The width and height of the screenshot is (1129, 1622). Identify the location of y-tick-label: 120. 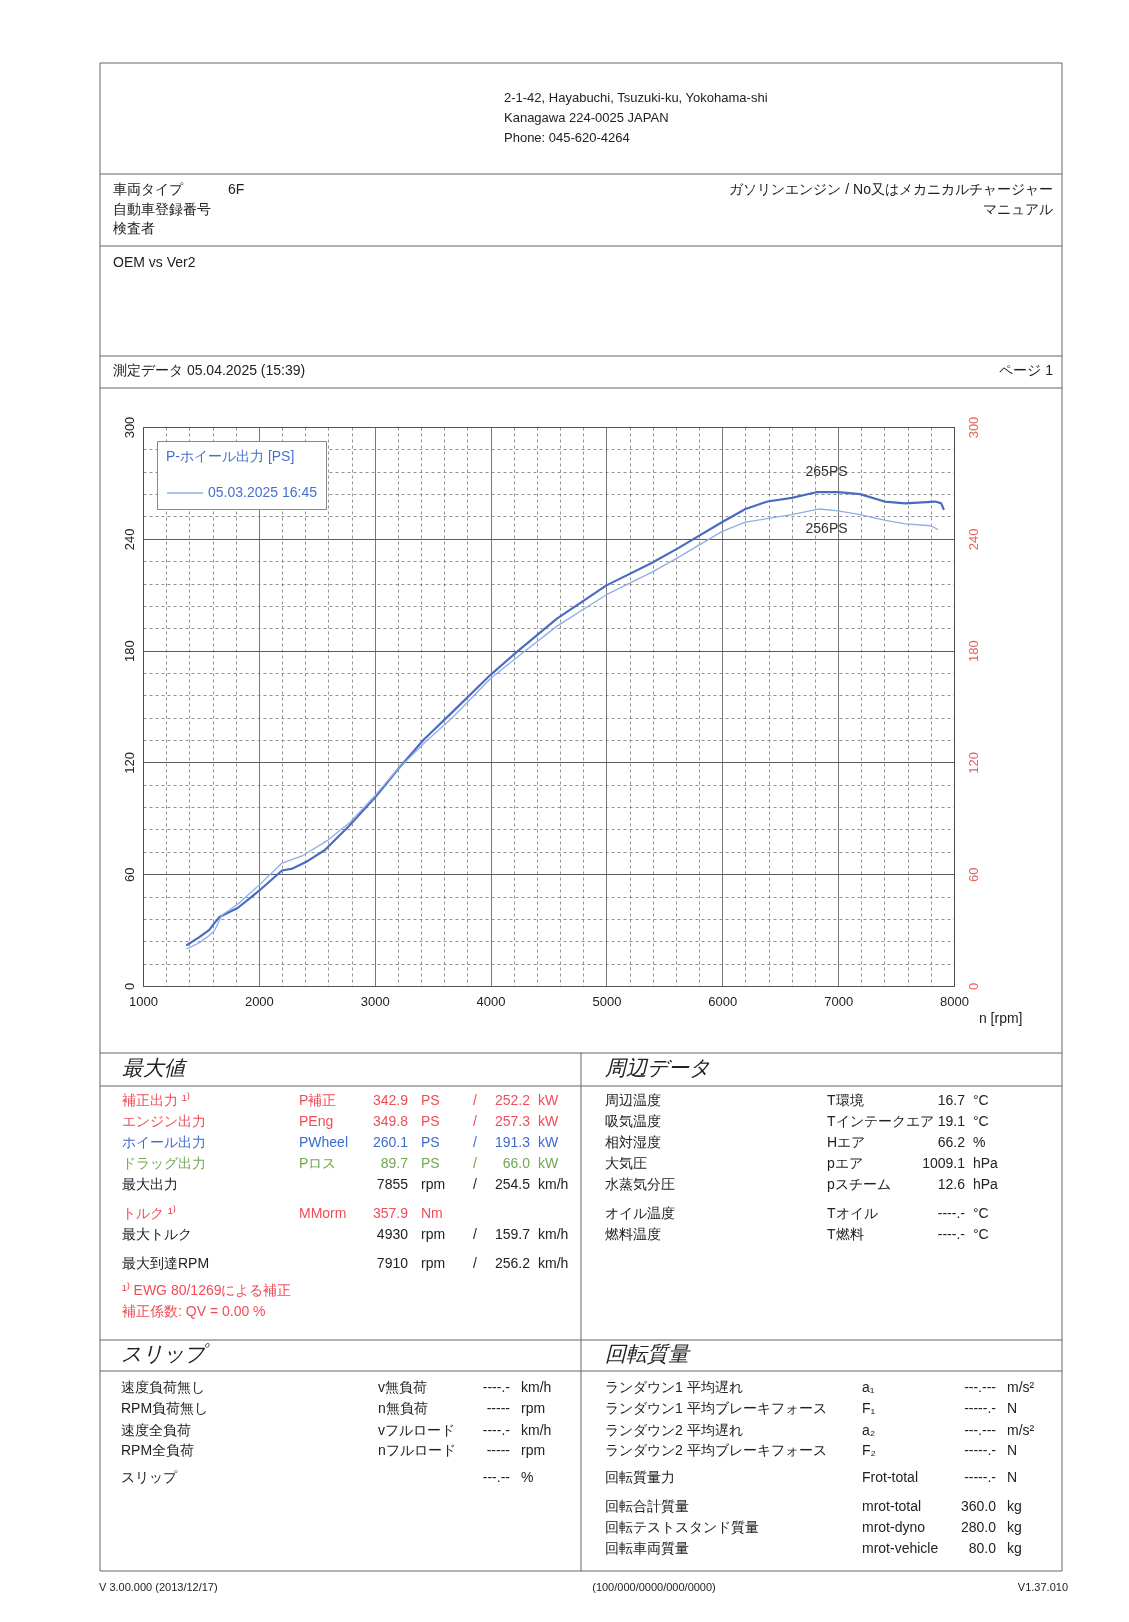
(129, 763).